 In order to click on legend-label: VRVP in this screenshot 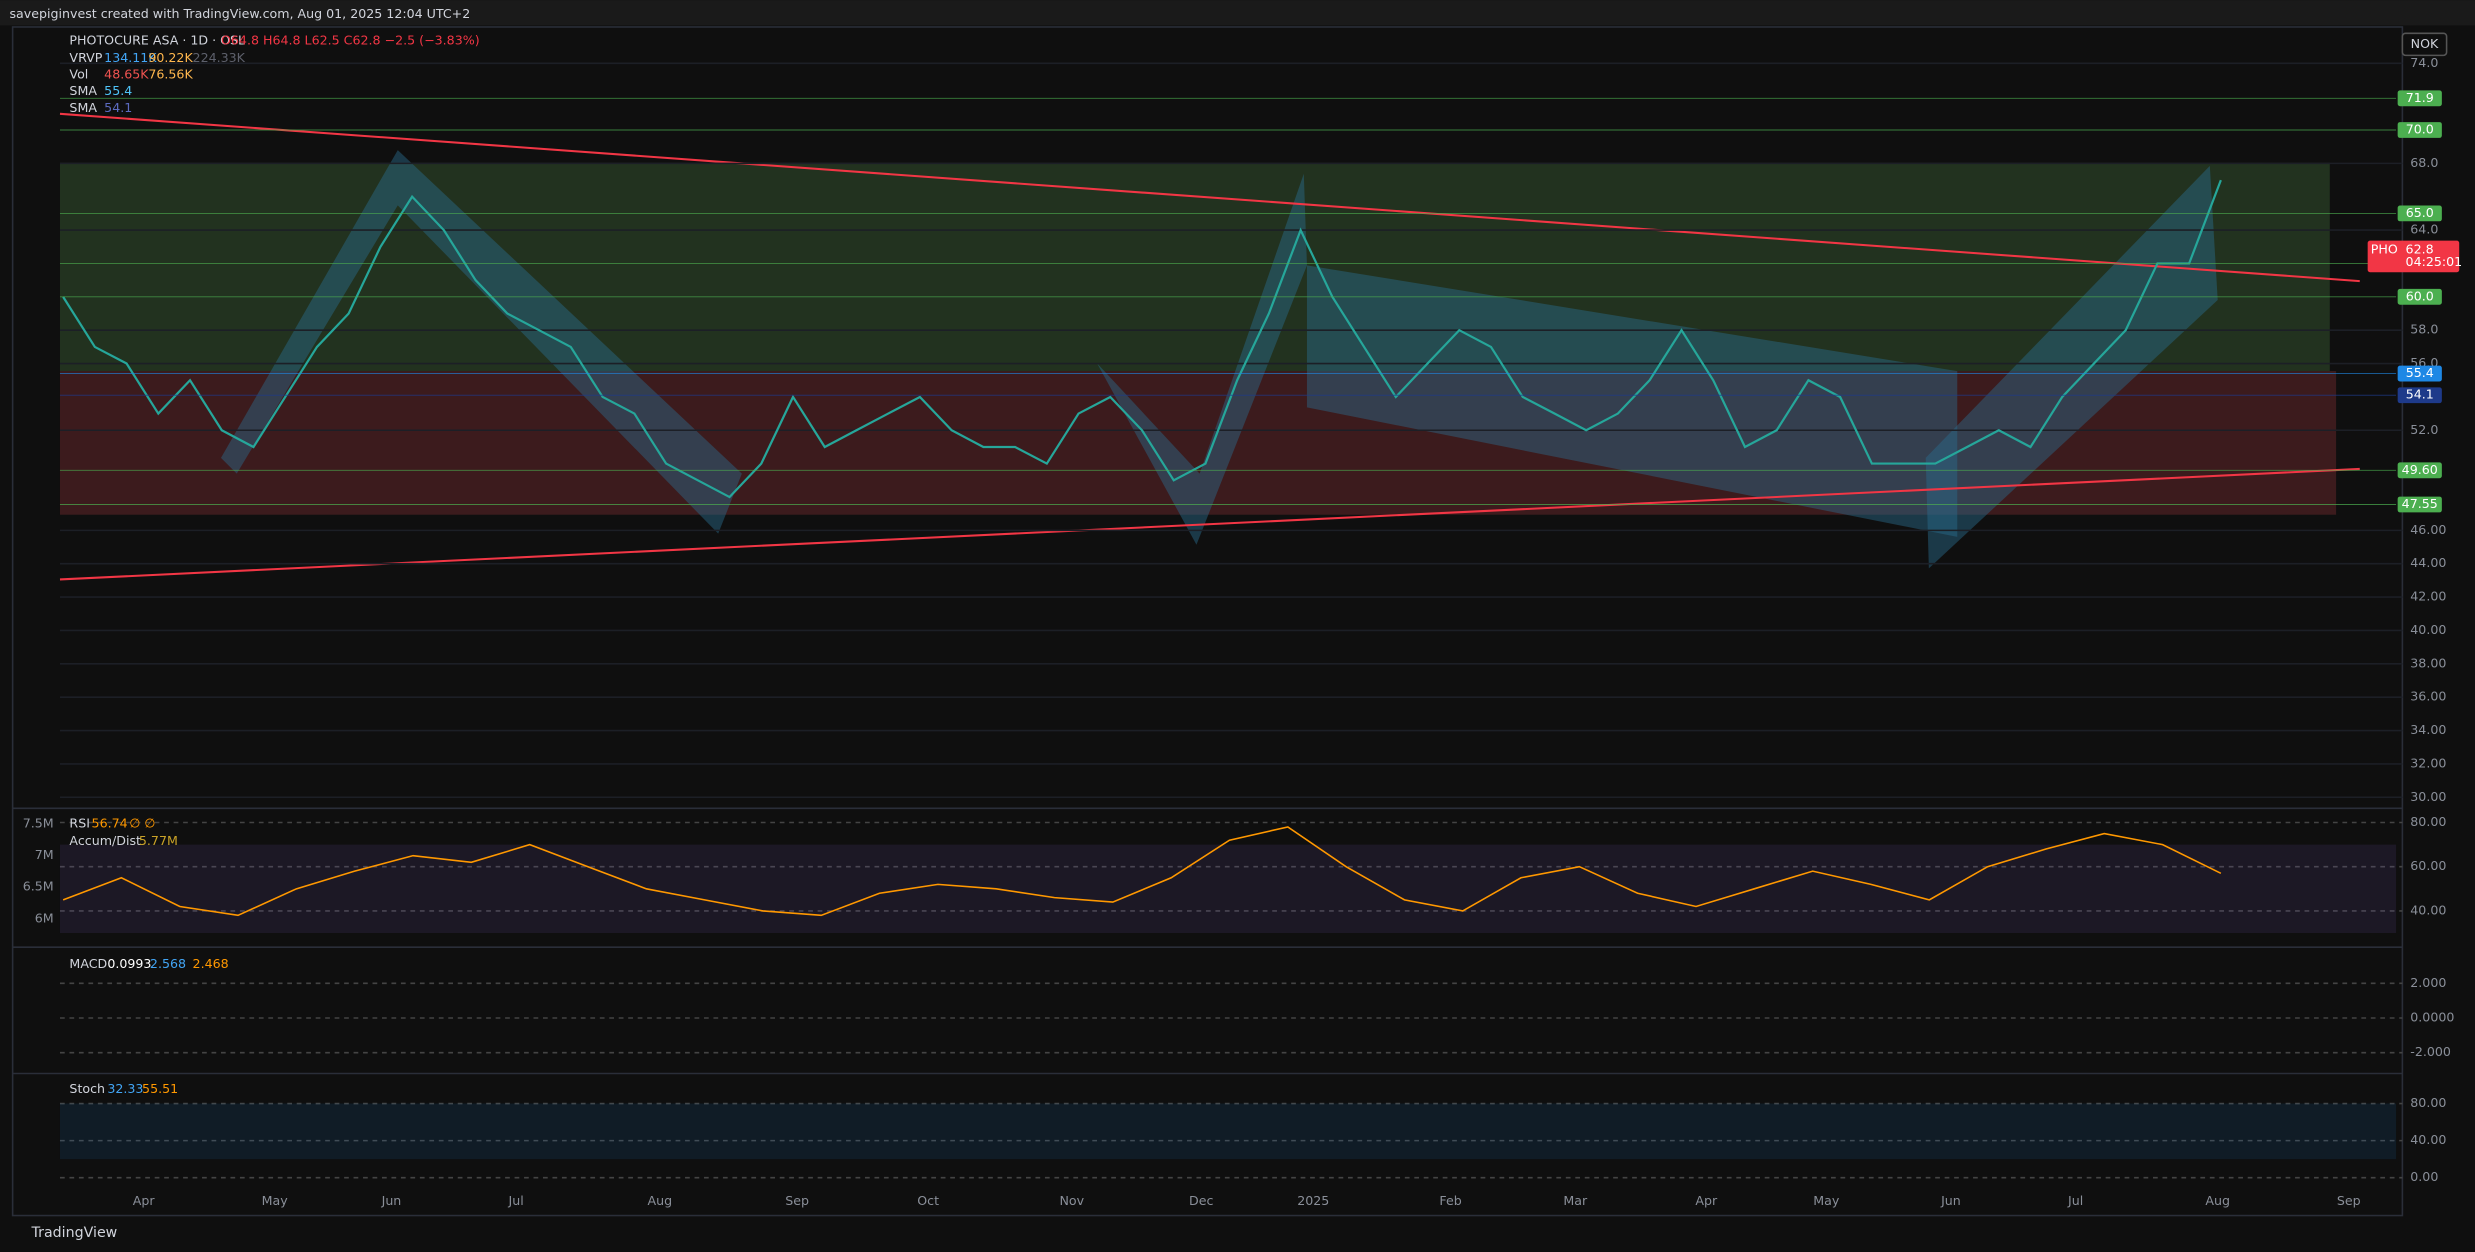, I will do `click(85, 57)`.